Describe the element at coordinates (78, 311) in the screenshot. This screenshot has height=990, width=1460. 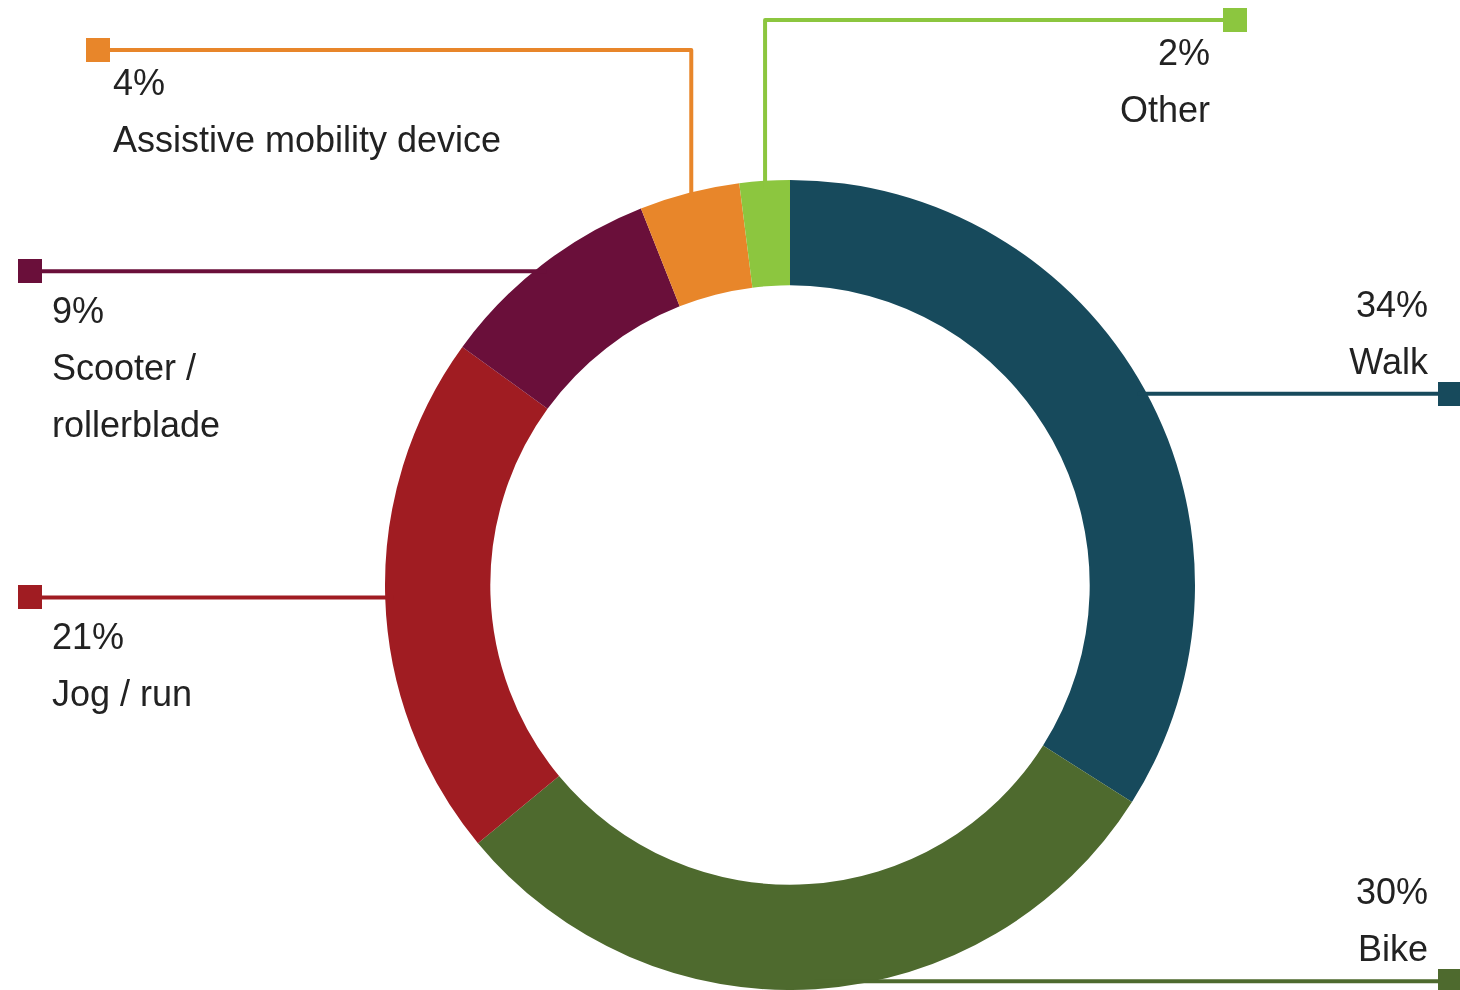
I see `data-label: 9%` at that location.